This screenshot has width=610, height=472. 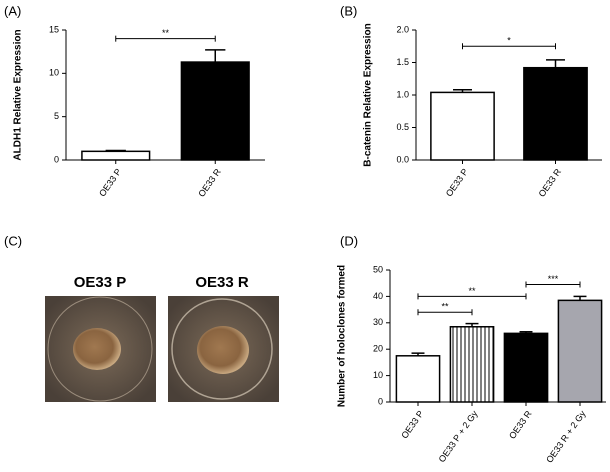 I want to click on panel-label: (D), so click(x=349, y=240).